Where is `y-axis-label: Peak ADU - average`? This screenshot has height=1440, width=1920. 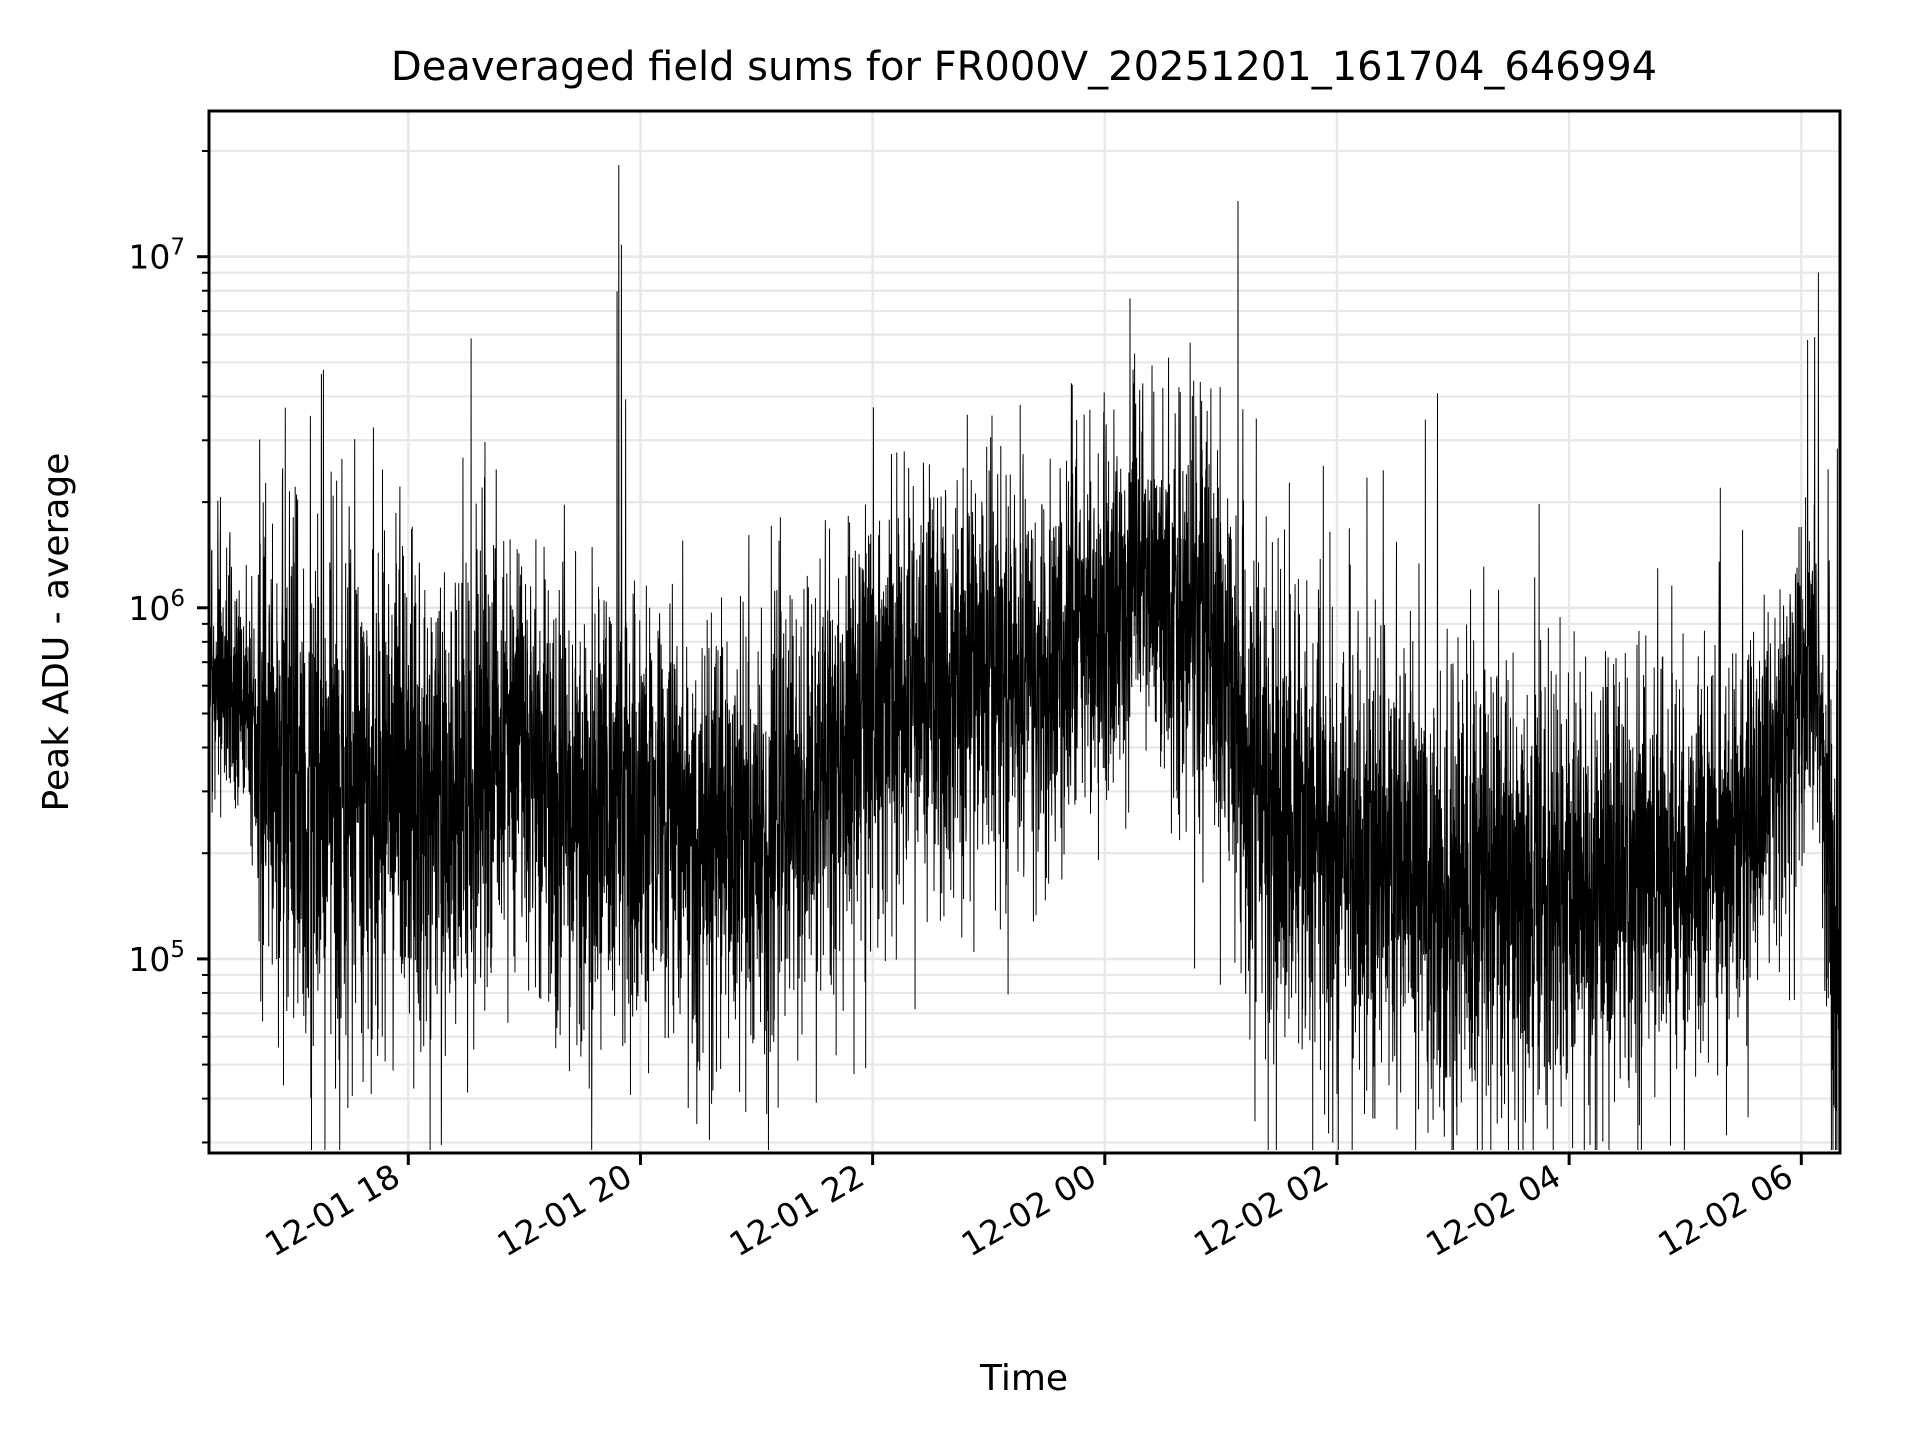
y-axis-label: Peak ADU - average is located at coordinates (56, 632).